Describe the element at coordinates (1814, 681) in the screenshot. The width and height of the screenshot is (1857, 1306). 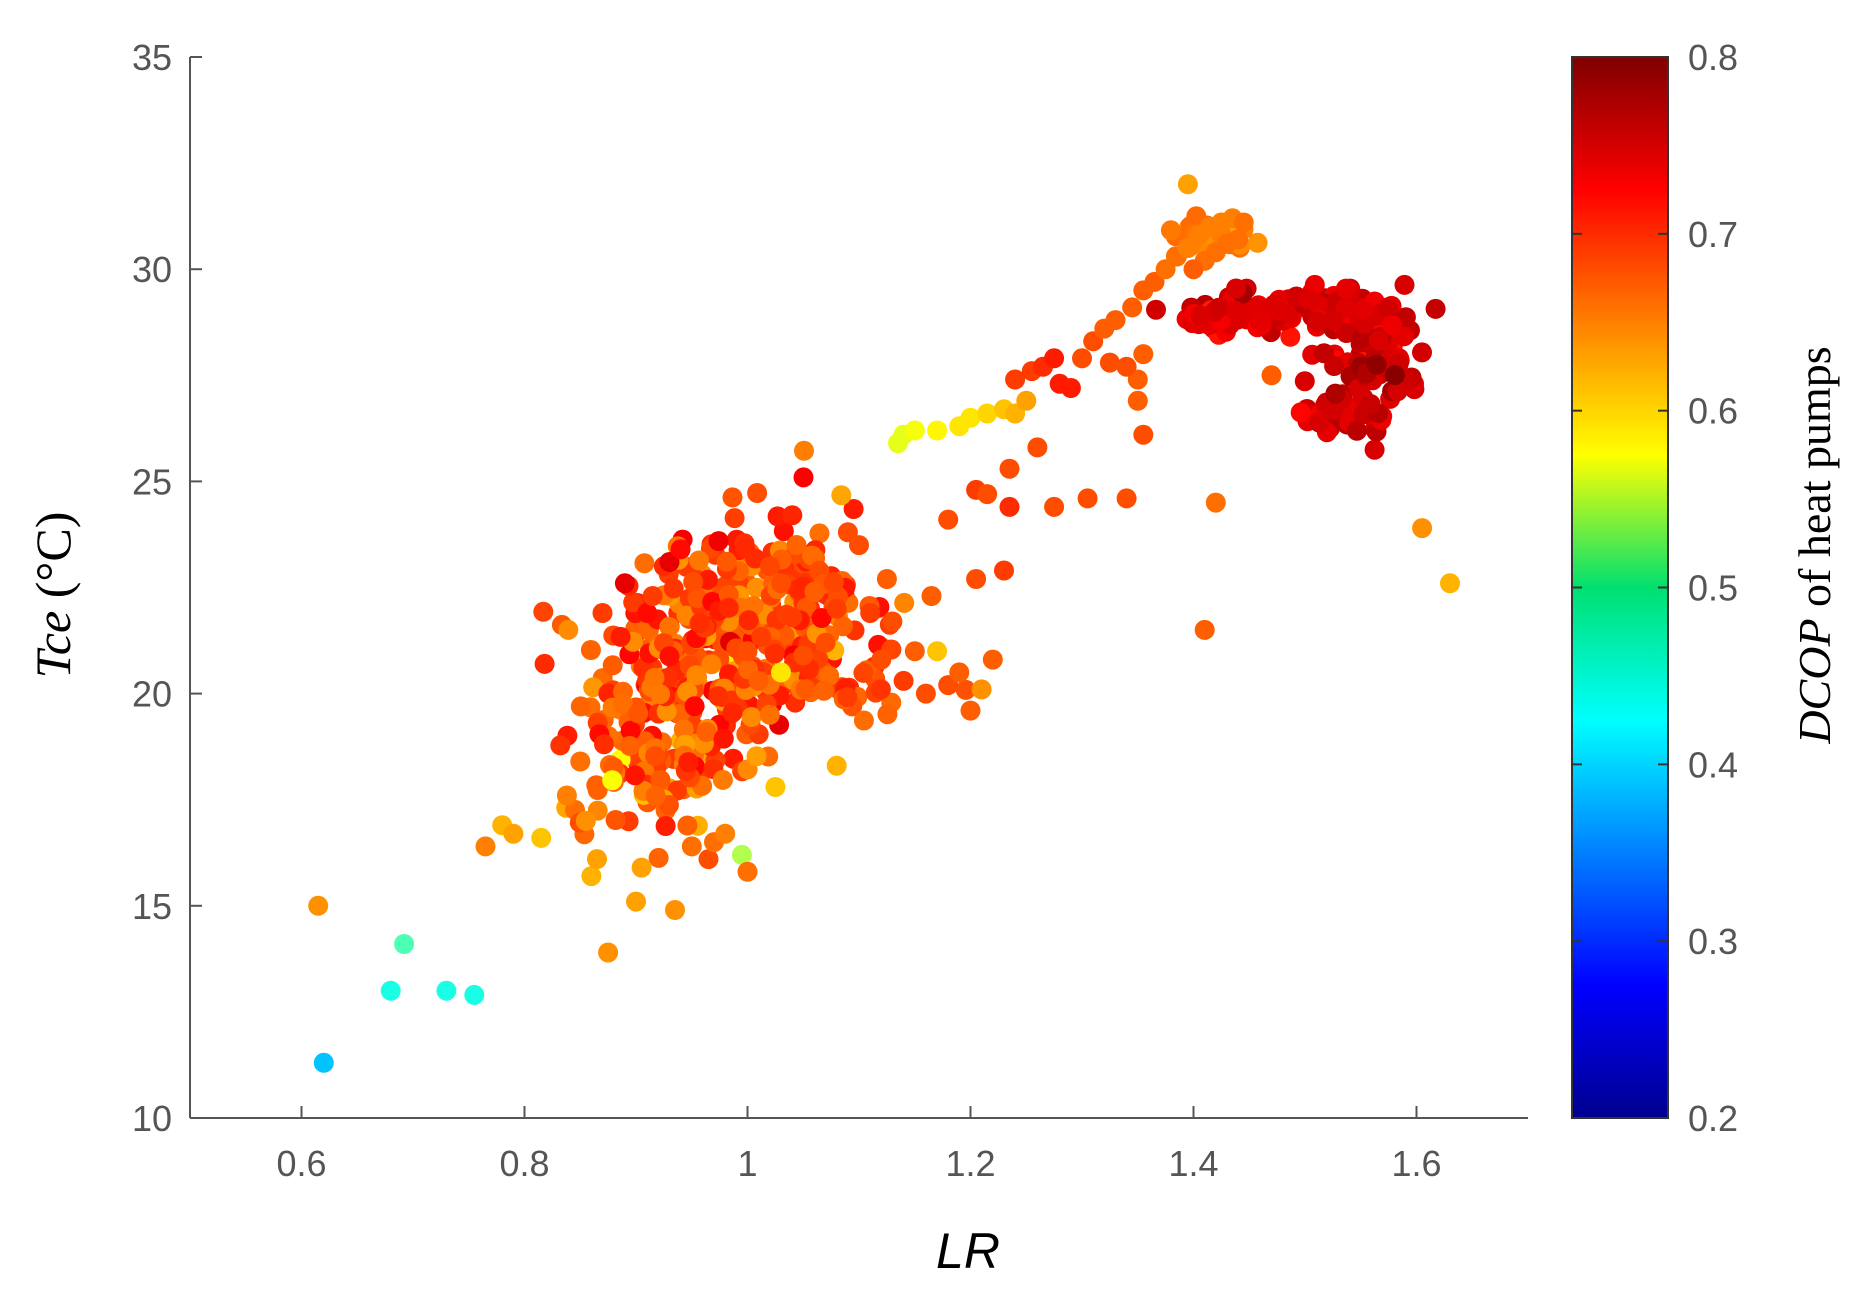
I see `colorbar-title-italic: DCOP` at that location.